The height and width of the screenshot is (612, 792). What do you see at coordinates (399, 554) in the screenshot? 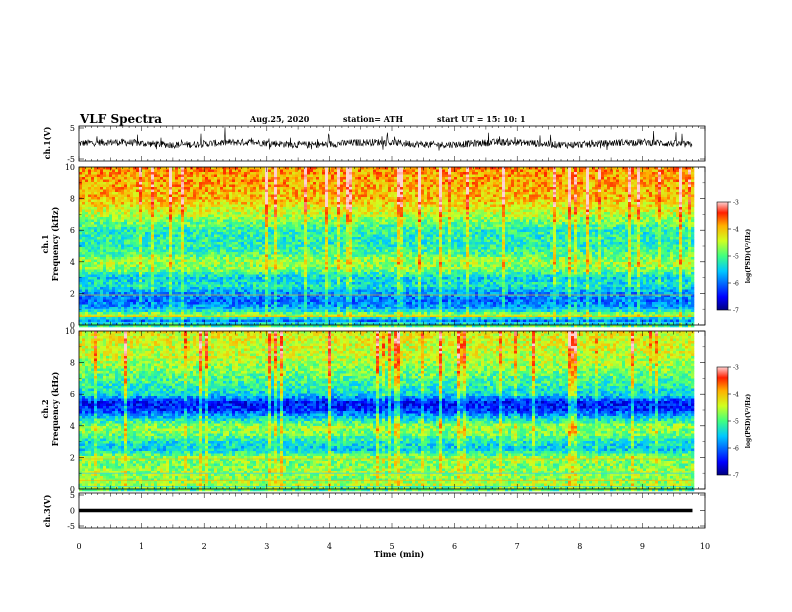
I see `x-axis-label: Time (min)` at bounding box center [399, 554].